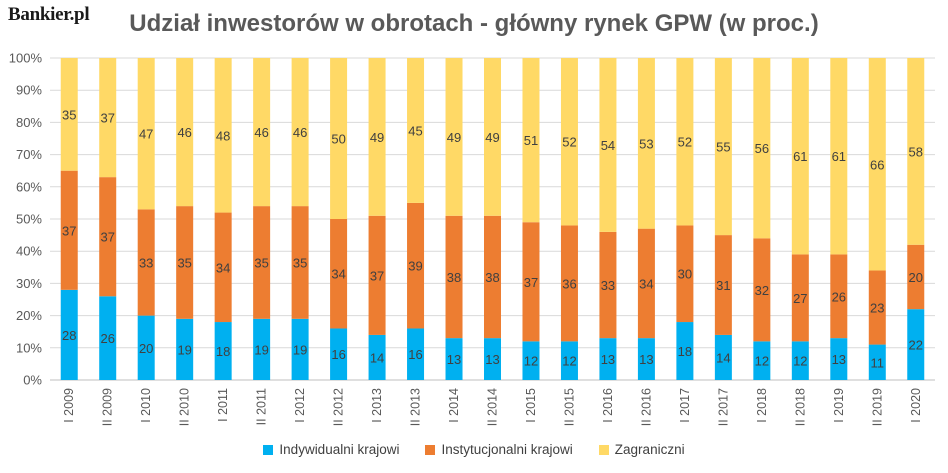 Image resolution: width=948 pixels, height=473 pixels. What do you see at coordinates (29, 186) in the screenshot?
I see `y-tick-label: 60%` at bounding box center [29, 186].